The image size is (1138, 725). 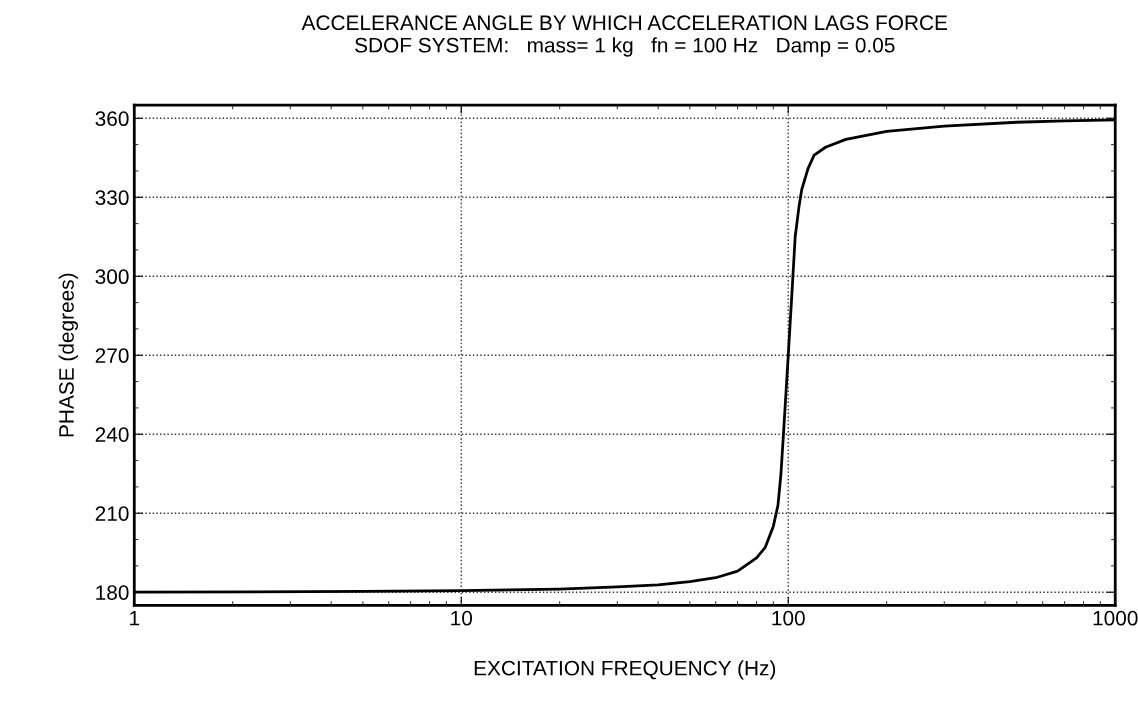 What do you see at coordinates (625, 670) in the screenshot?
I see `x-axis-title: EXCITATION FREQUENCY (Hz)` at bounding box center [625, 670].